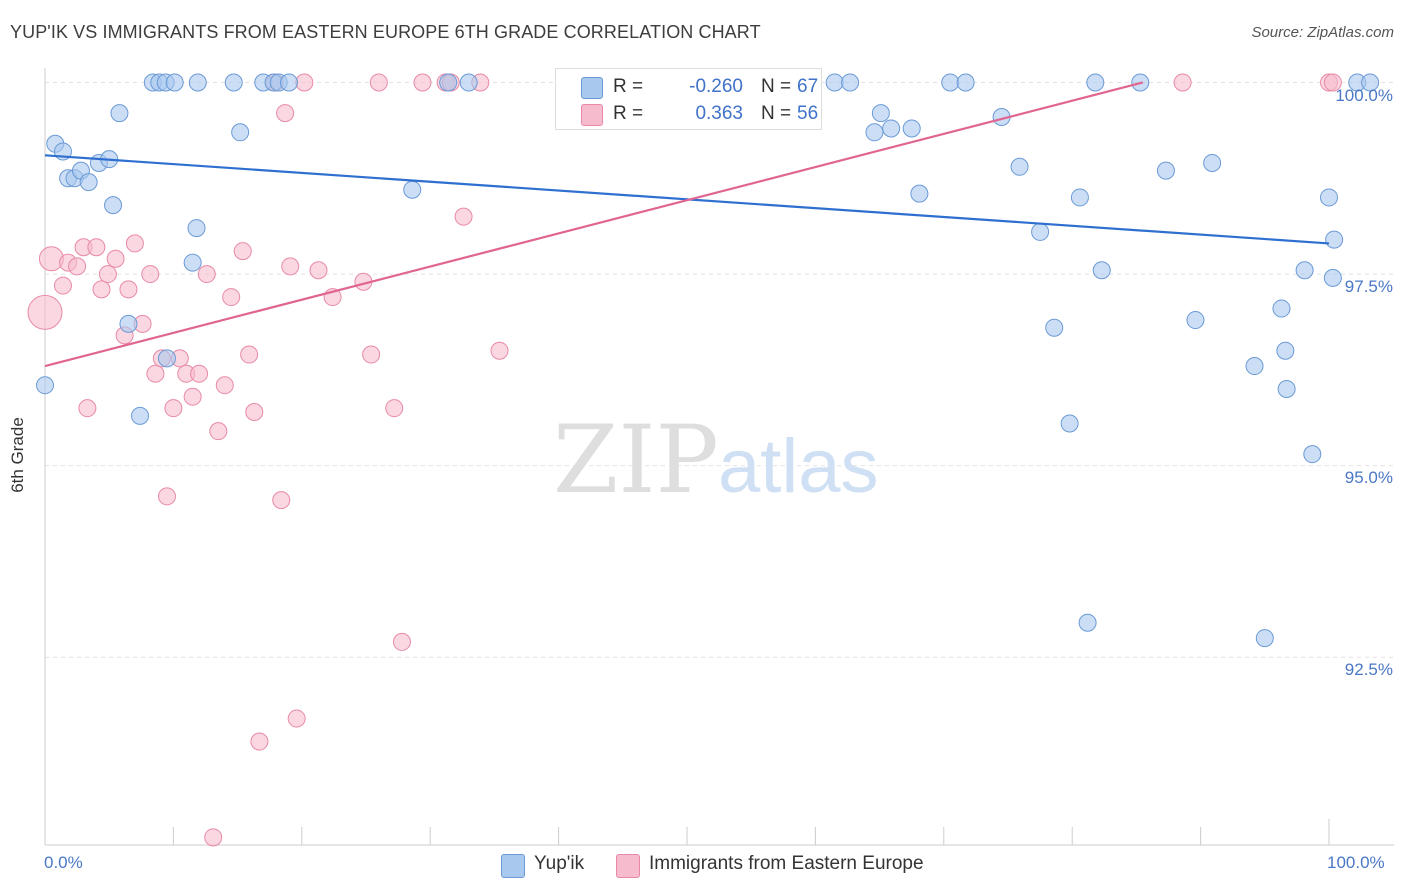  I want to click on y-axis-label: 6th Grade, so click(17, 455).